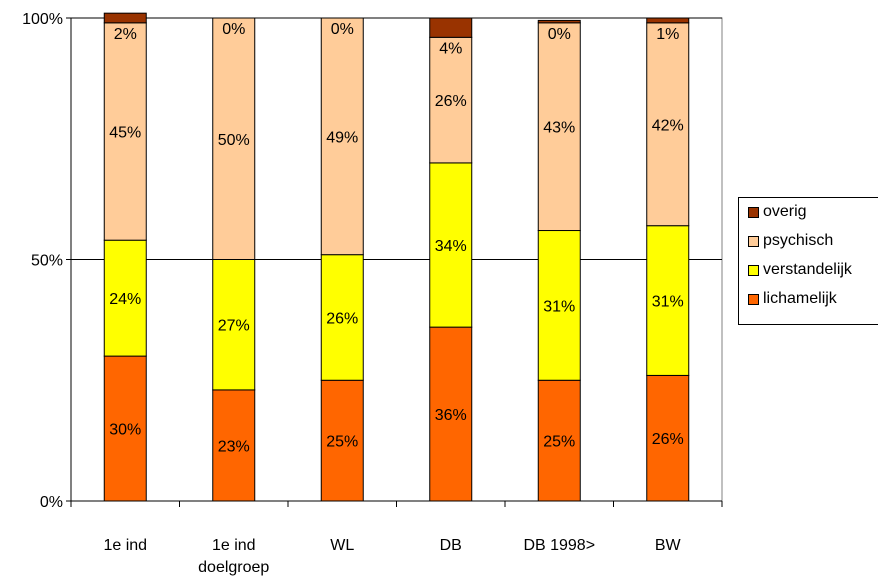 Image resolution: width=878 pixels, height=577 pixels. I want to click on data-label-psychisch: 43%, so click(559, 128).